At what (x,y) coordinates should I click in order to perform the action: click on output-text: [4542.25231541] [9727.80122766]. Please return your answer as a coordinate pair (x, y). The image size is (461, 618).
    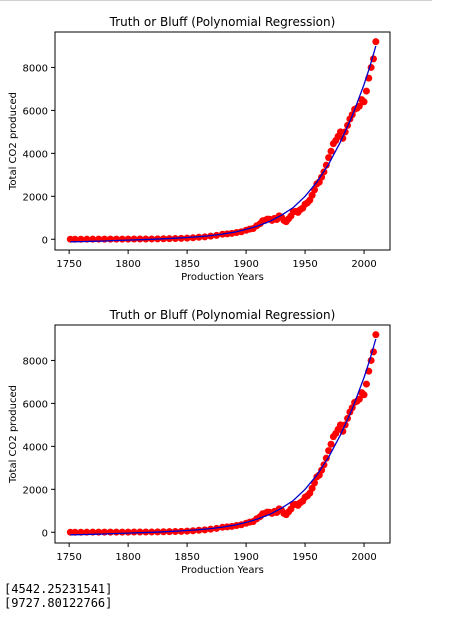
    Looking at the image, I should click on (58, 596).